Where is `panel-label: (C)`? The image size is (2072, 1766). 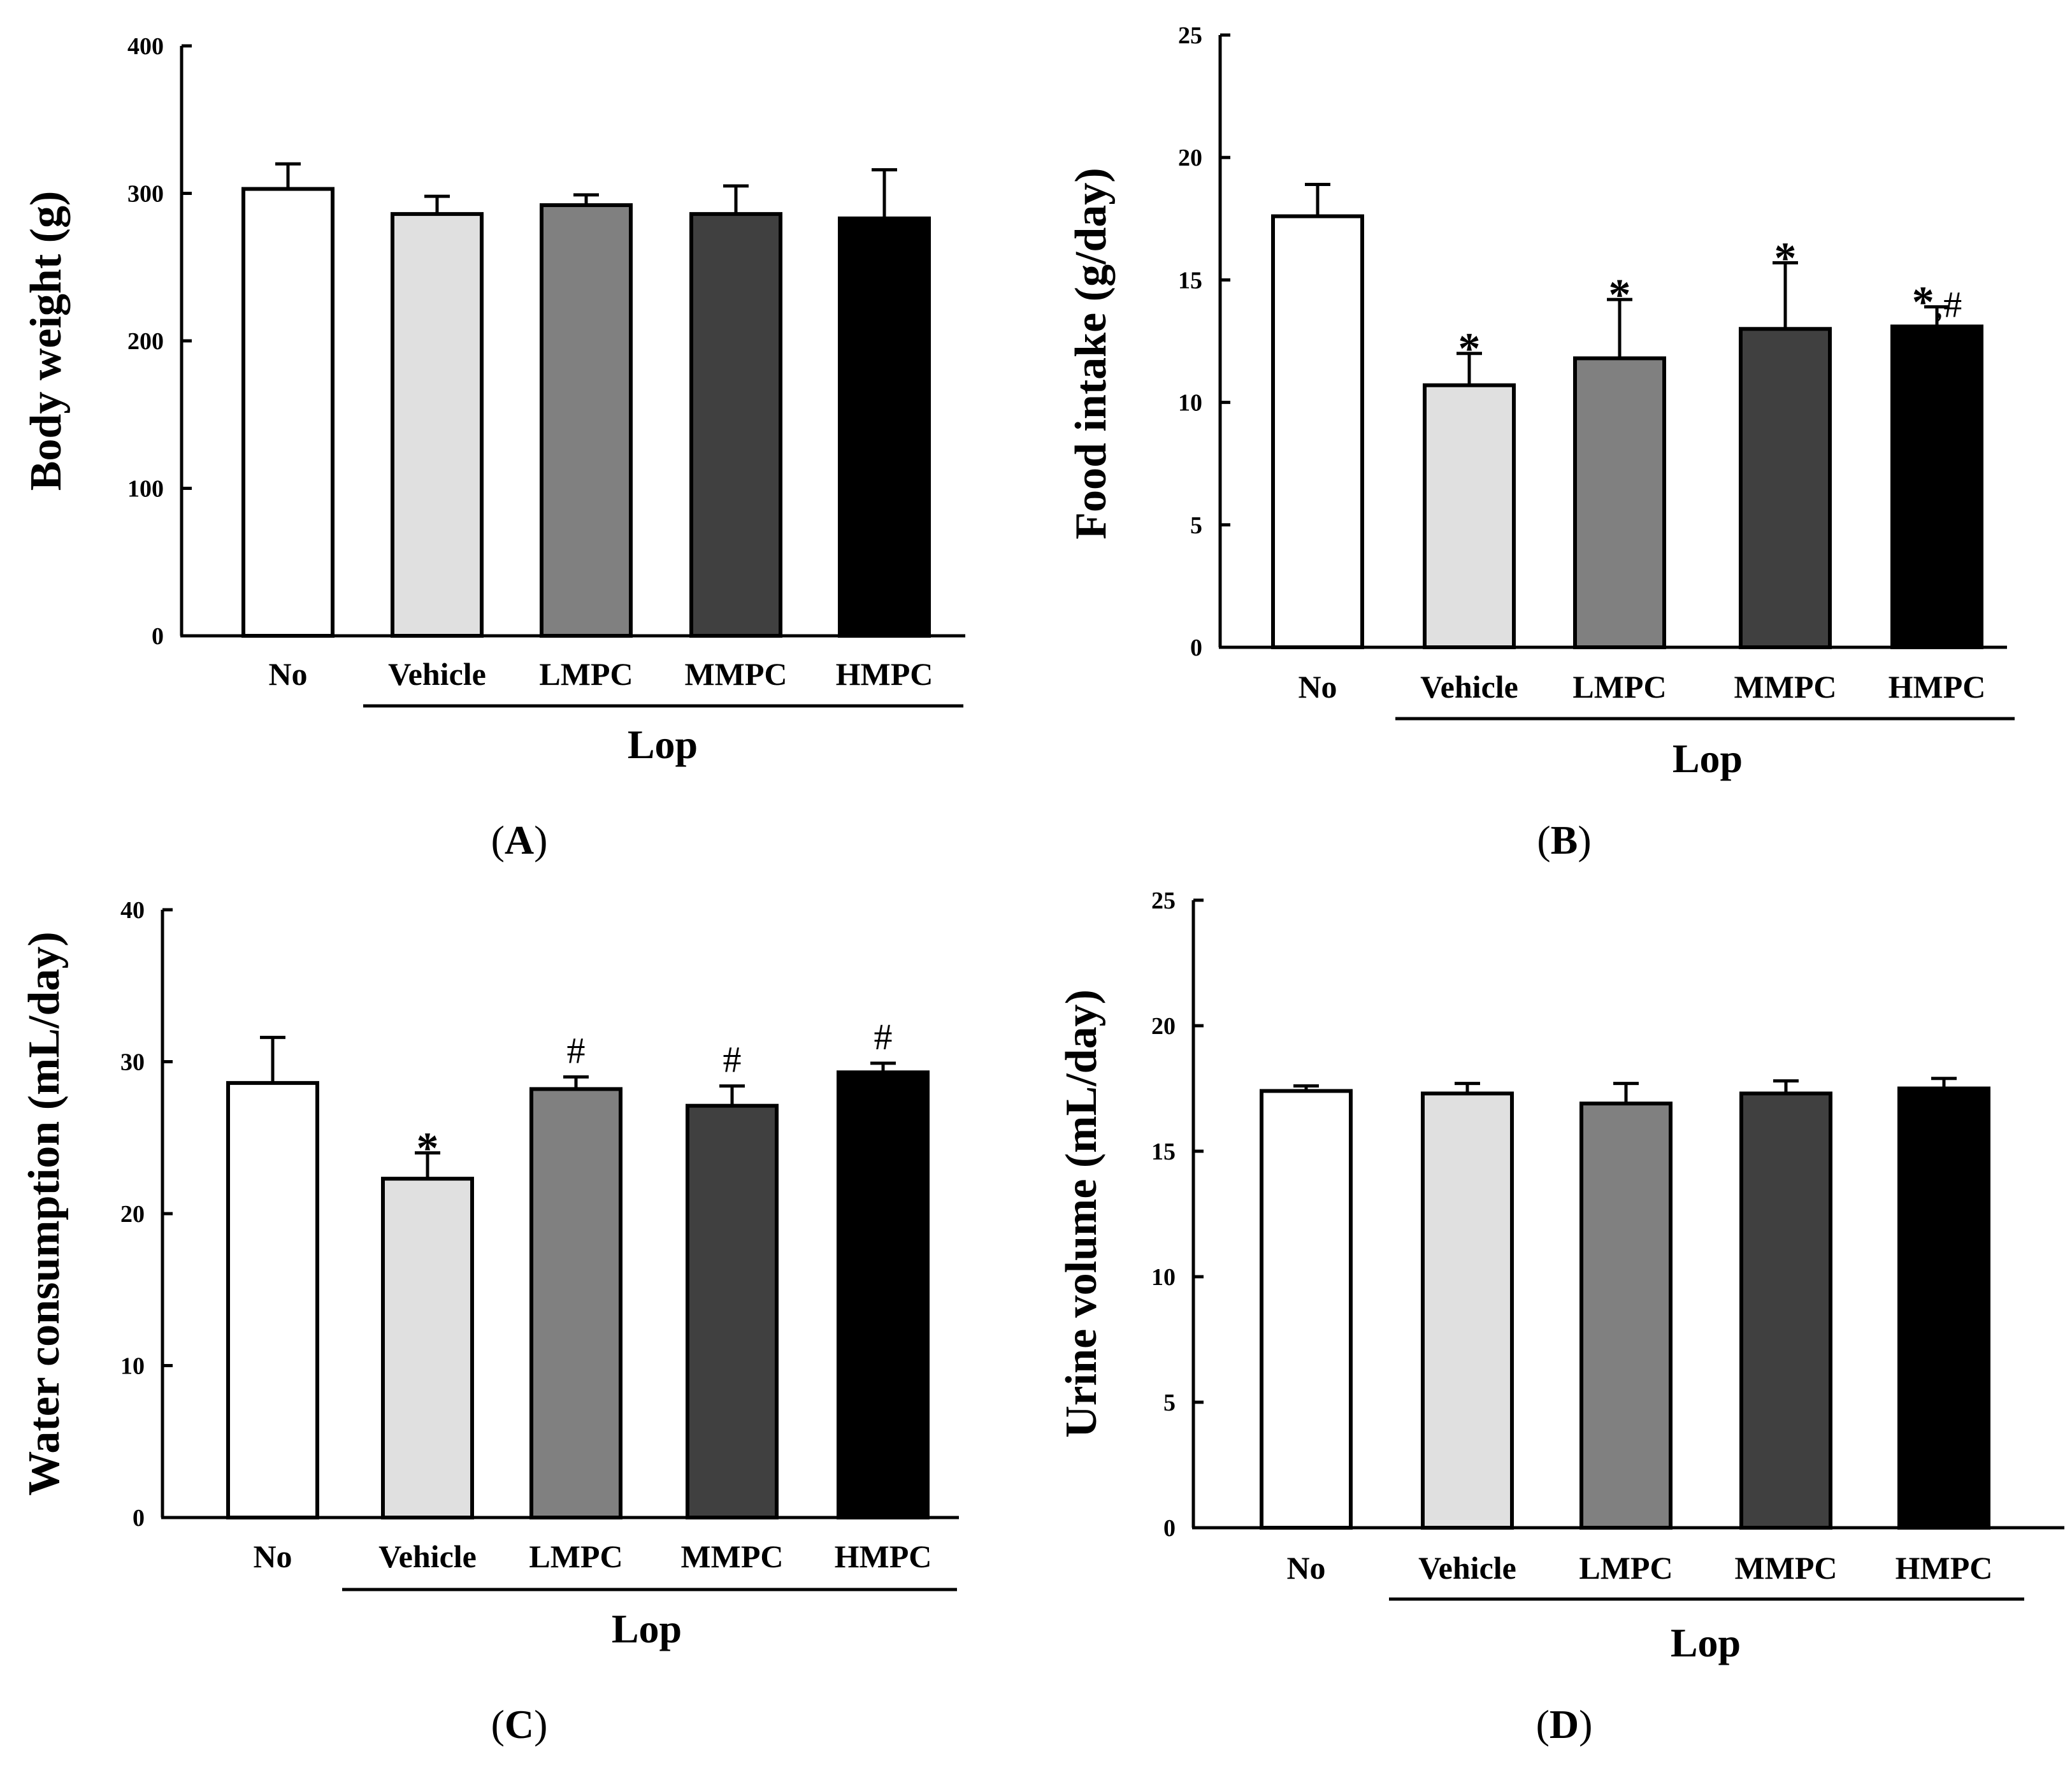 panel-label: (C) is located at coordinates (520, 1724).